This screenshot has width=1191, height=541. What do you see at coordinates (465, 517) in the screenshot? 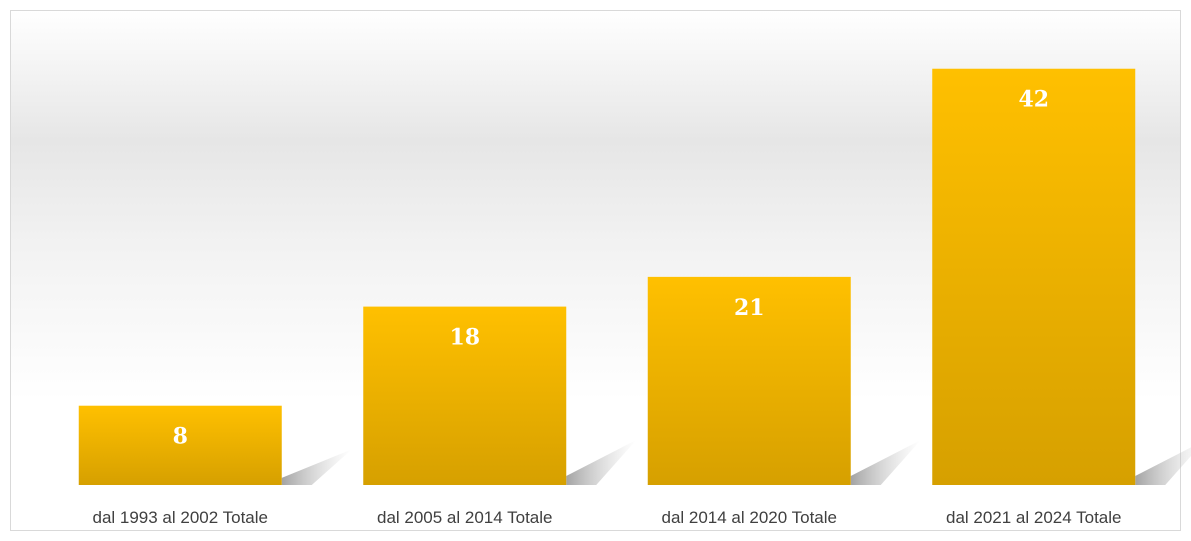
I see `x-tick-label: dal 2005 al 2014 Totale` at bounding box center [465, 517].